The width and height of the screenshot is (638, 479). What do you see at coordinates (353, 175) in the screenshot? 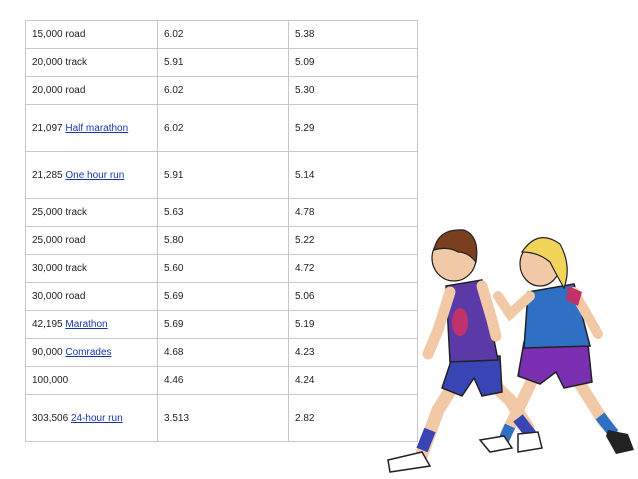
I see `women-speed-cell: 5.14` at bounding box center [353, 175].